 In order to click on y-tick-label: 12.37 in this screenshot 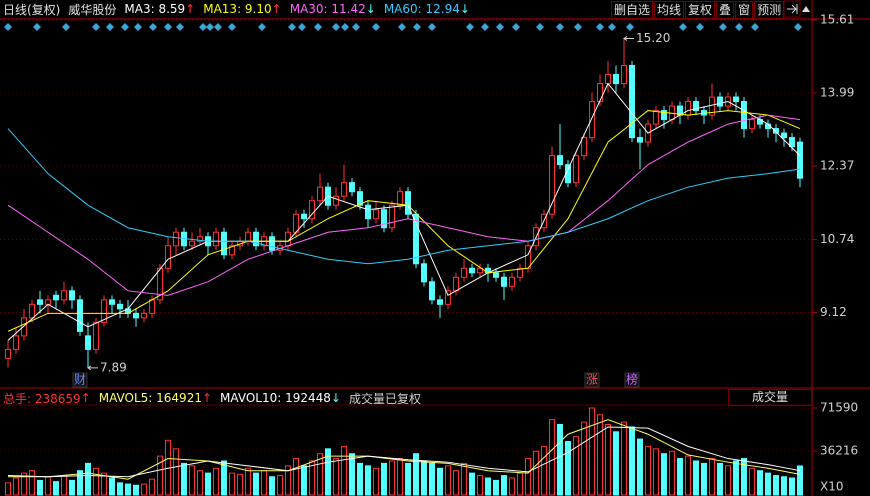, I will do `click(837, 166)`.